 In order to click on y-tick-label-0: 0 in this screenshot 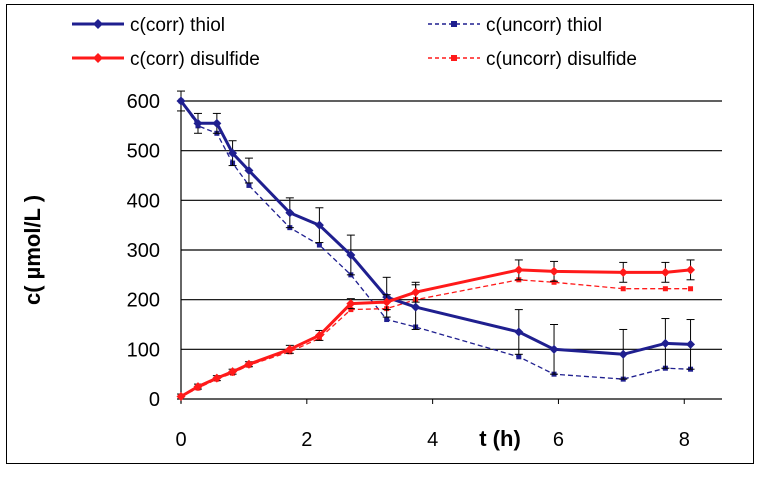, I will do `click(154, 400)`.